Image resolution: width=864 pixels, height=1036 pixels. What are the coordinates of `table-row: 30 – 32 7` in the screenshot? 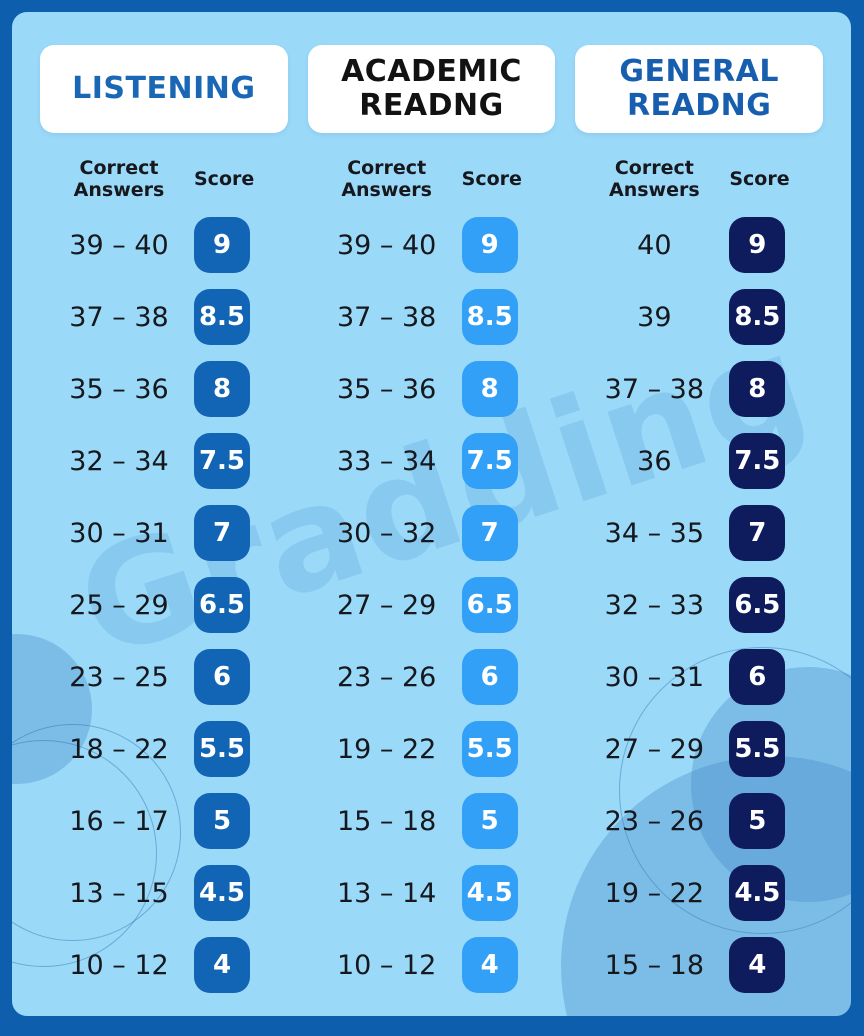 It's located at (432, 533).